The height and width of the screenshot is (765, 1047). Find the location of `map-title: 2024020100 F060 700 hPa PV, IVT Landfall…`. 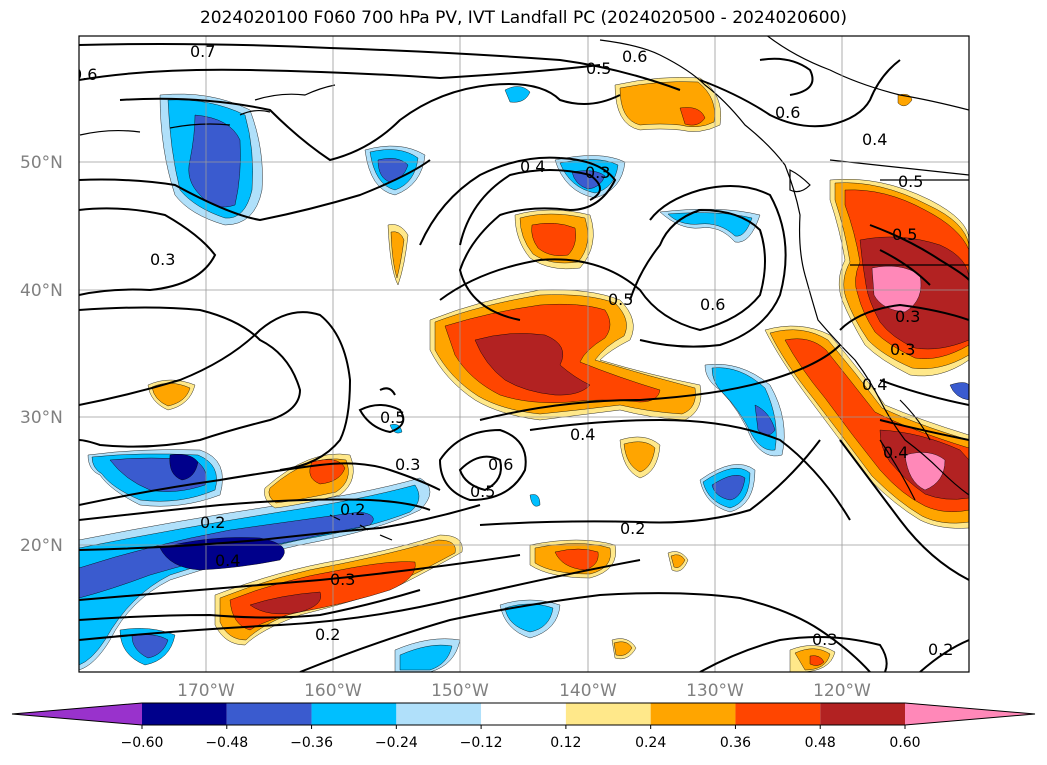

map-title: 2024020100 F060 700 hPa PV, IVT Landfall… is located at coordinates (523, 18).